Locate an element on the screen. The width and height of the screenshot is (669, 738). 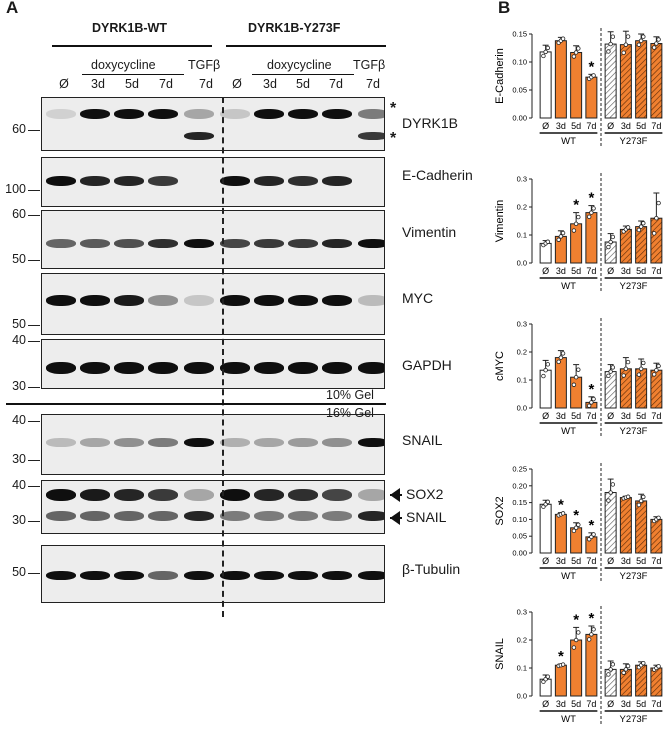
protein-label: GAPDH is located at coordinates (427, 365).